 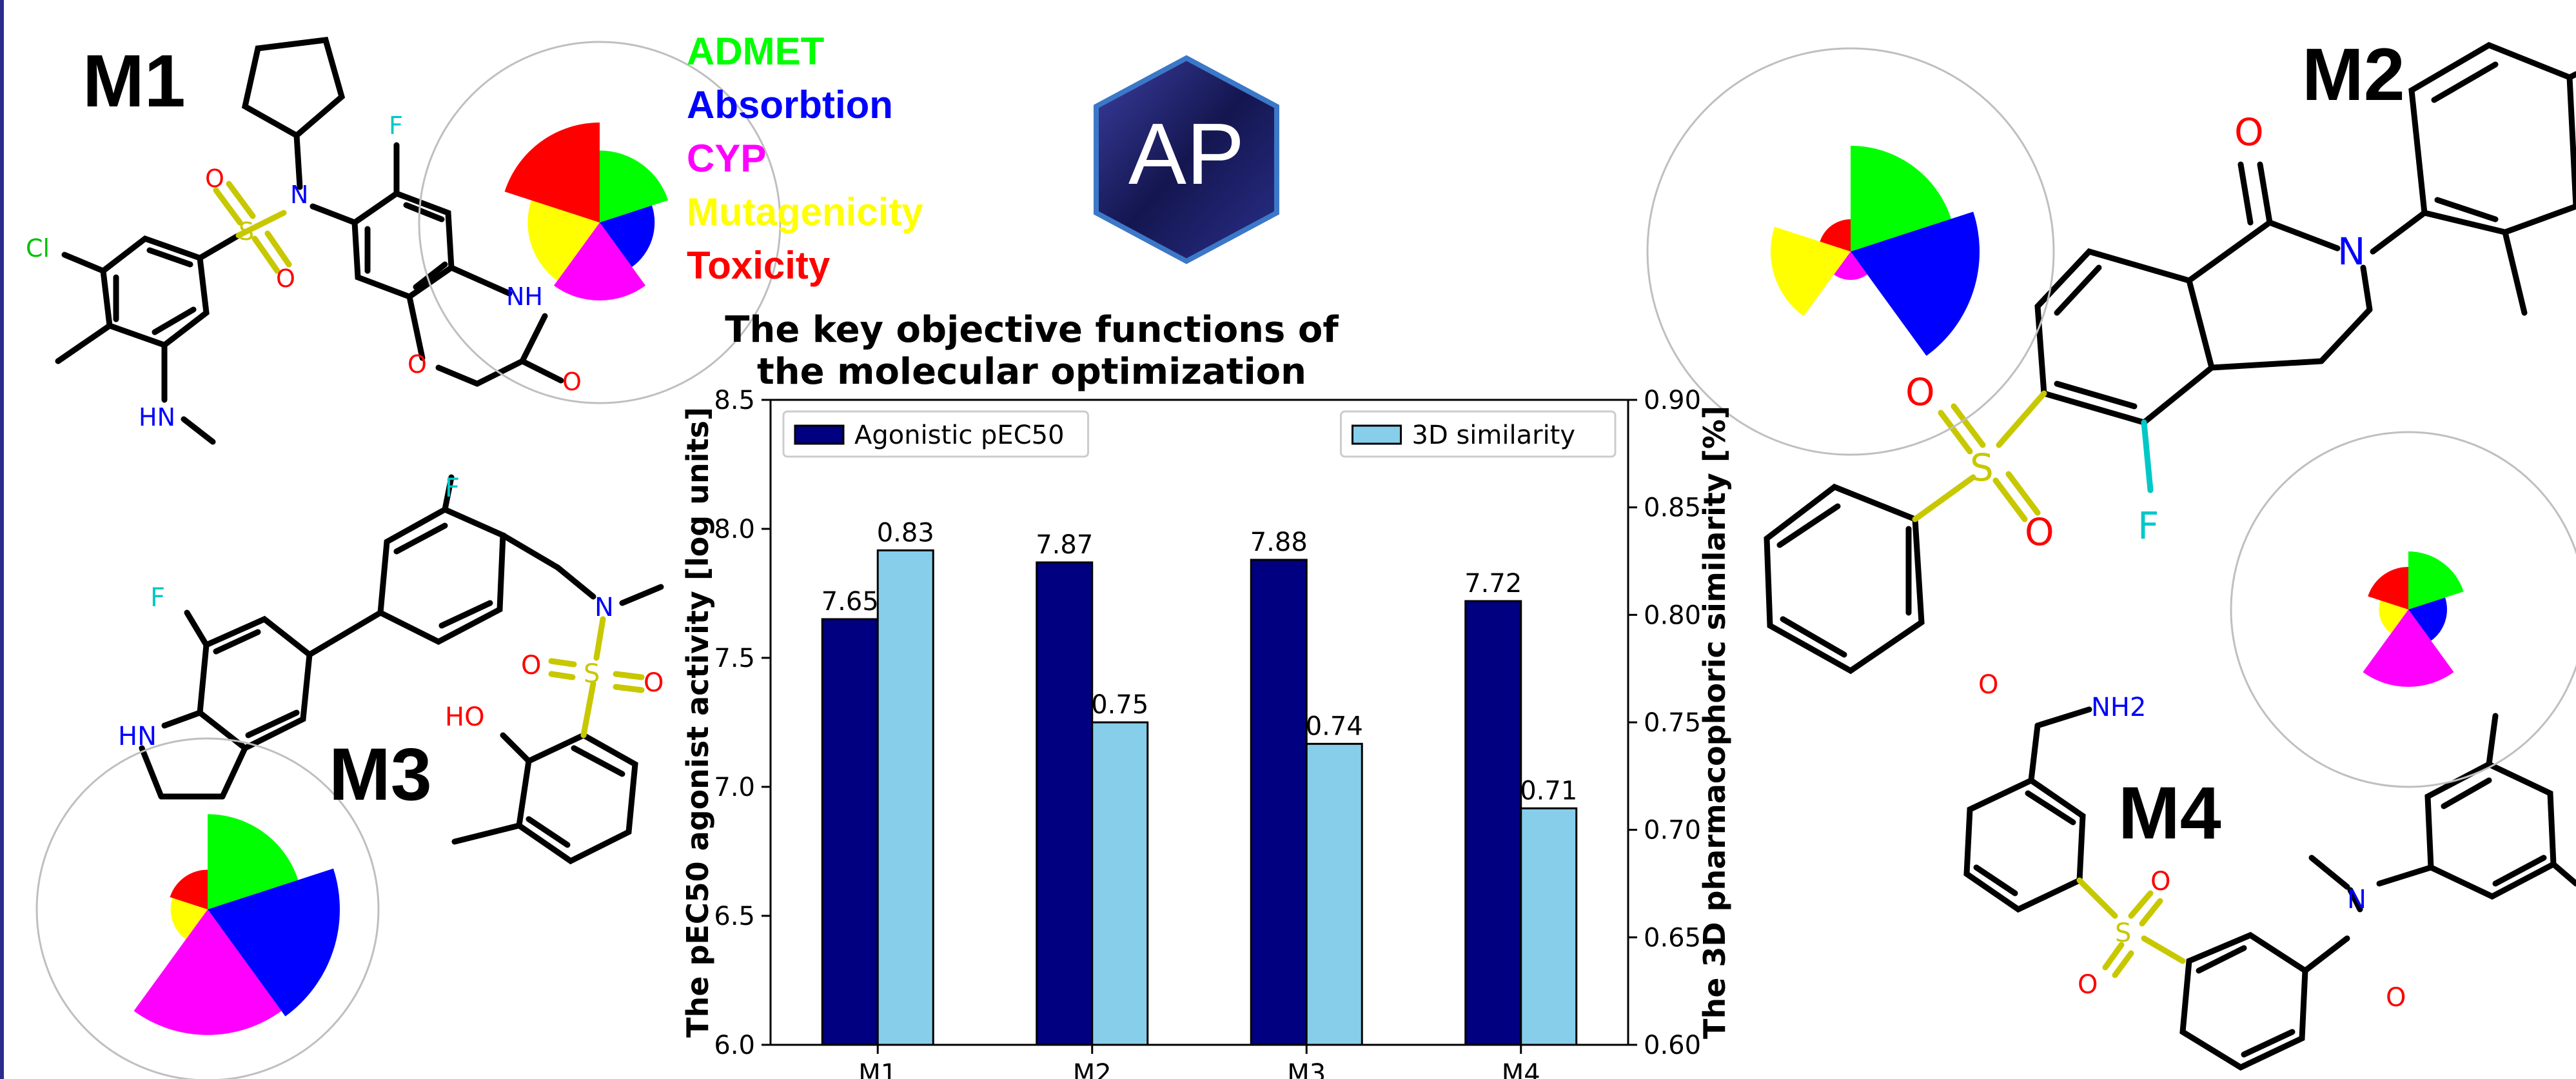 What do you see at coordinates (157, 417) in the screenshot?
I see `m1-atom-hn: HN` at bounding box center [157, 417].